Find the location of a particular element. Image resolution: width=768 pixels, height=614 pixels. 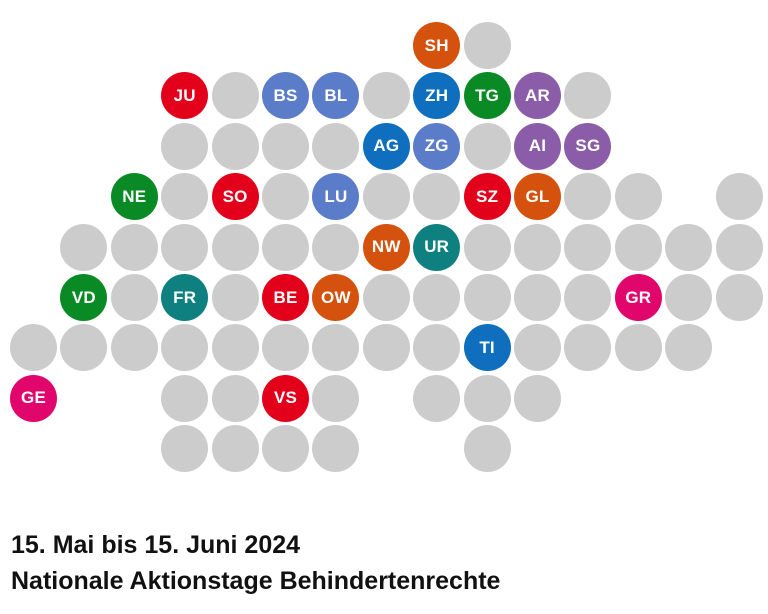

canton-ai: AI is located at coordinates (537, 146).